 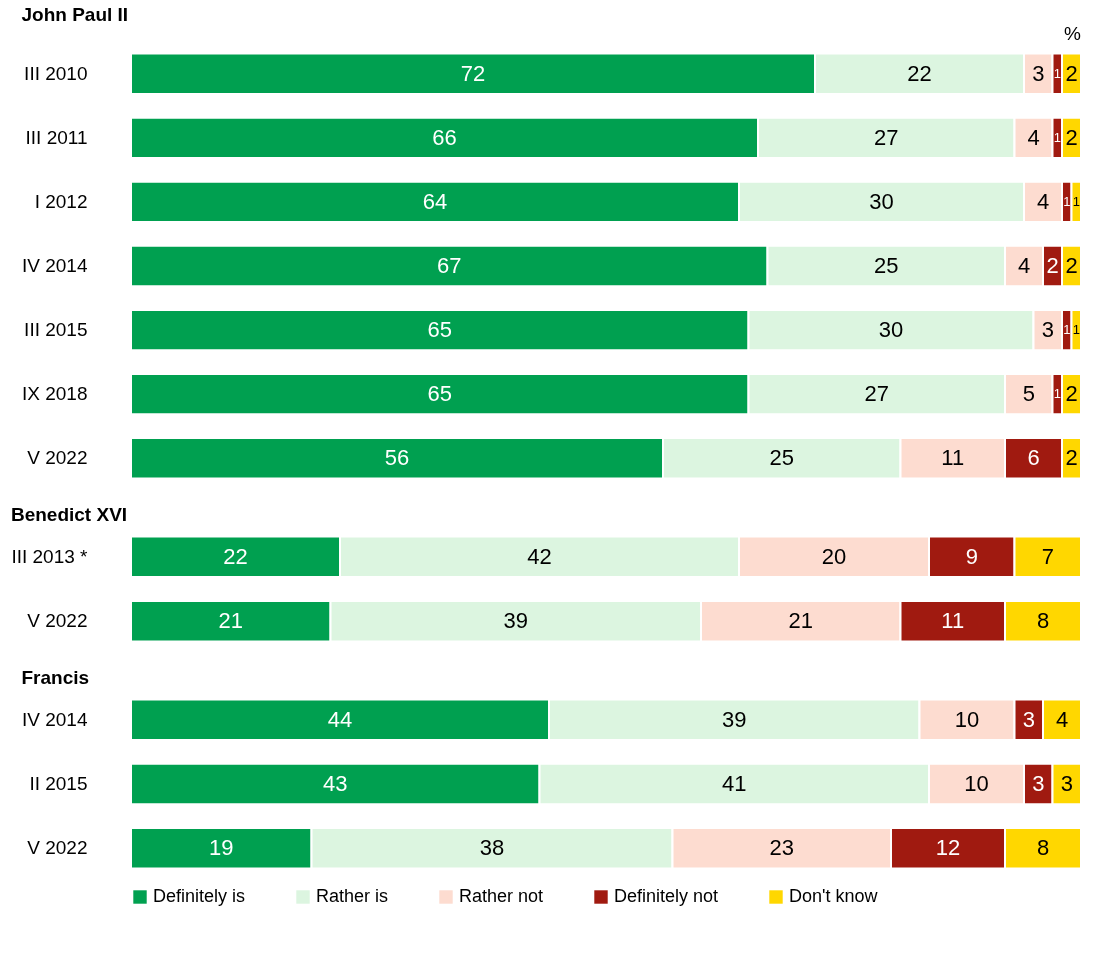 What do you see at coordinates (397, 458) in the screenshot?
I see `data-label: 56` at bounding box center [397, 458].